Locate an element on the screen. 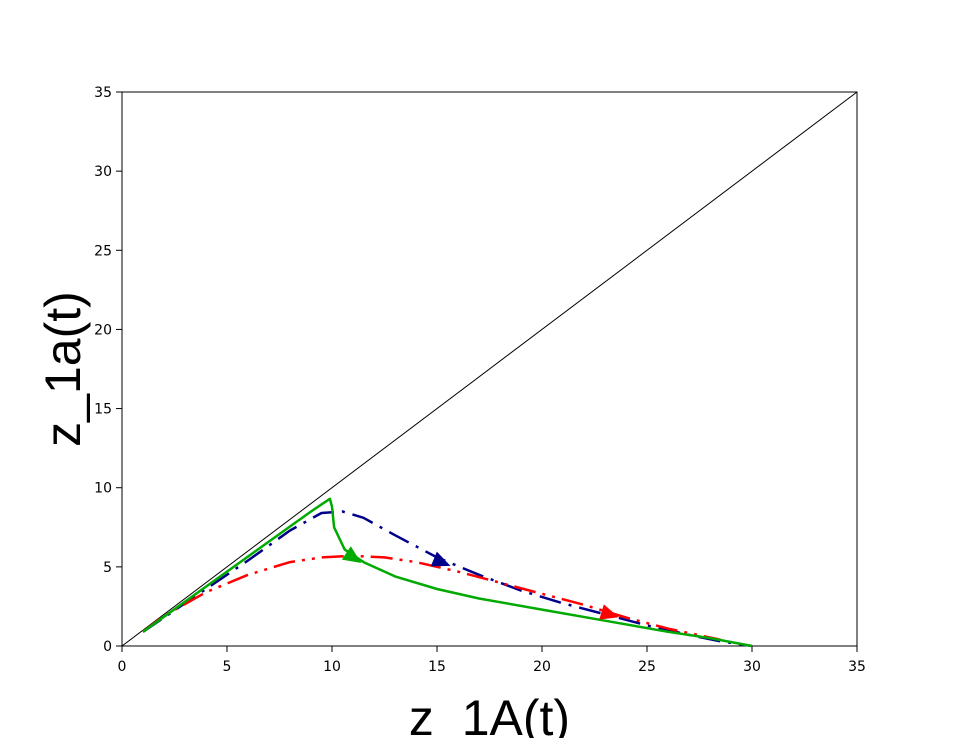  y-tick-label: 5 is located at coordinates (107, 568).